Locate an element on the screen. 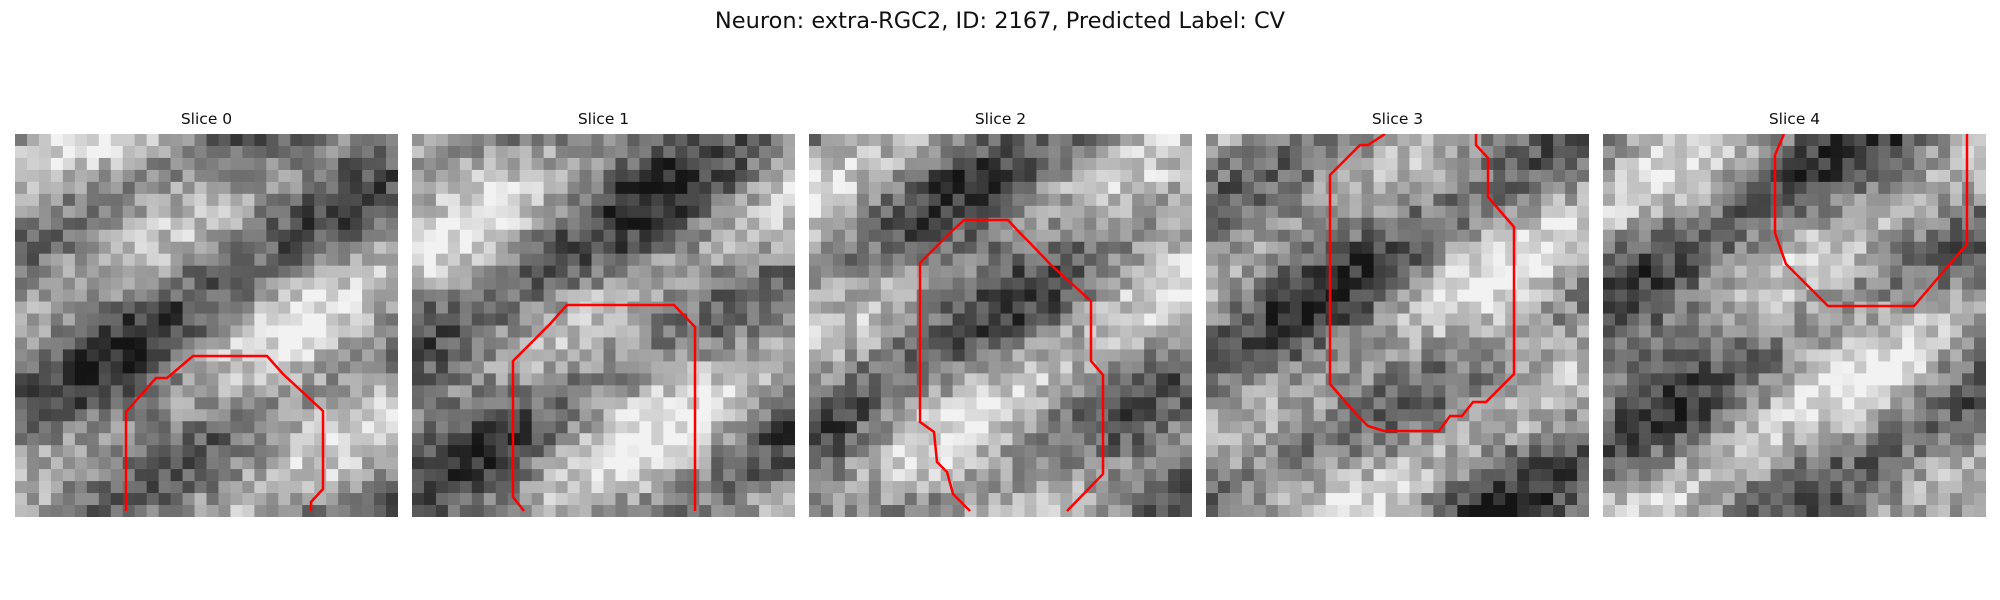 The image size is (2000, 600). slice-2-pixels is located at coordinates (1000, 325).